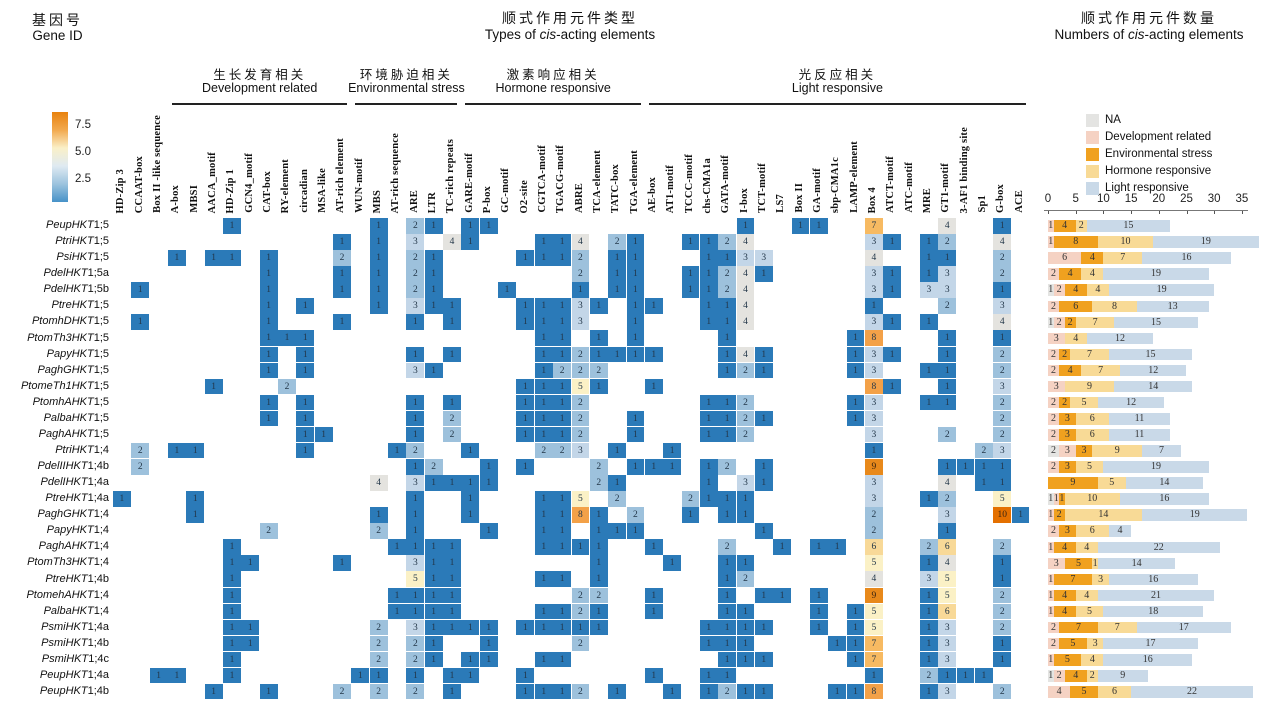 The image size is (1268, 723). What do you see at coordinates (1161, 290) in the screenshot?
I see `bar-segment: 19` at bounding box center [1161, 290].